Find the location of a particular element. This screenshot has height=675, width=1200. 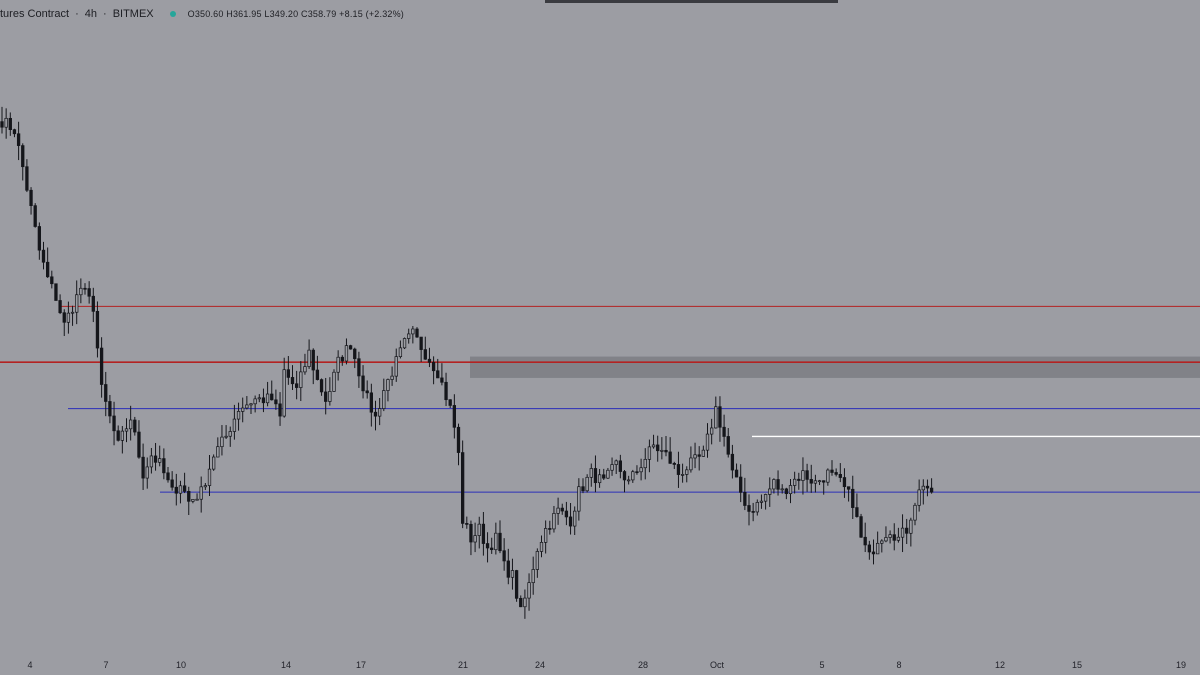

supply-zone is located at coordinates (835, 367).